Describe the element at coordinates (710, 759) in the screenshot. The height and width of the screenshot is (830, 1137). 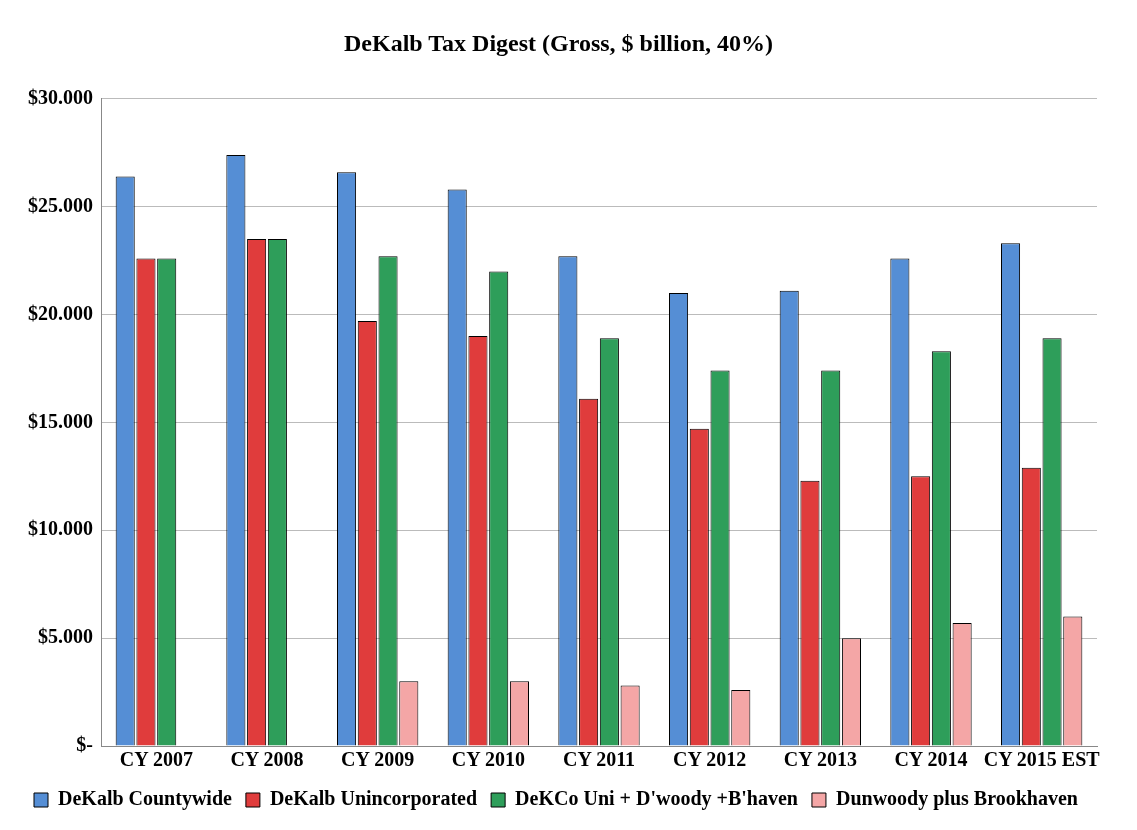
I see `x-tick-label: CY 2012` at that location.